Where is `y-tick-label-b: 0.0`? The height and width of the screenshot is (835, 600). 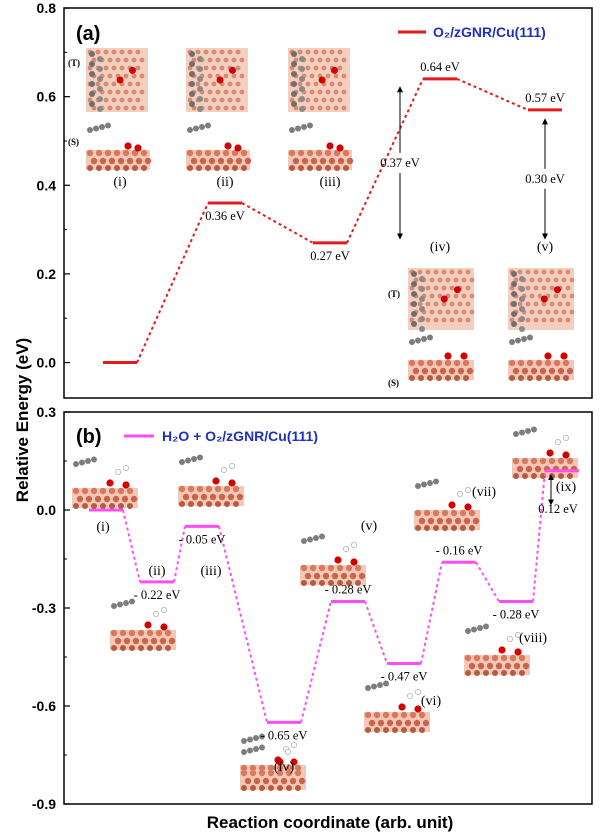 y-tick-label-b: 0.0 is located at coordinates (47, 510).